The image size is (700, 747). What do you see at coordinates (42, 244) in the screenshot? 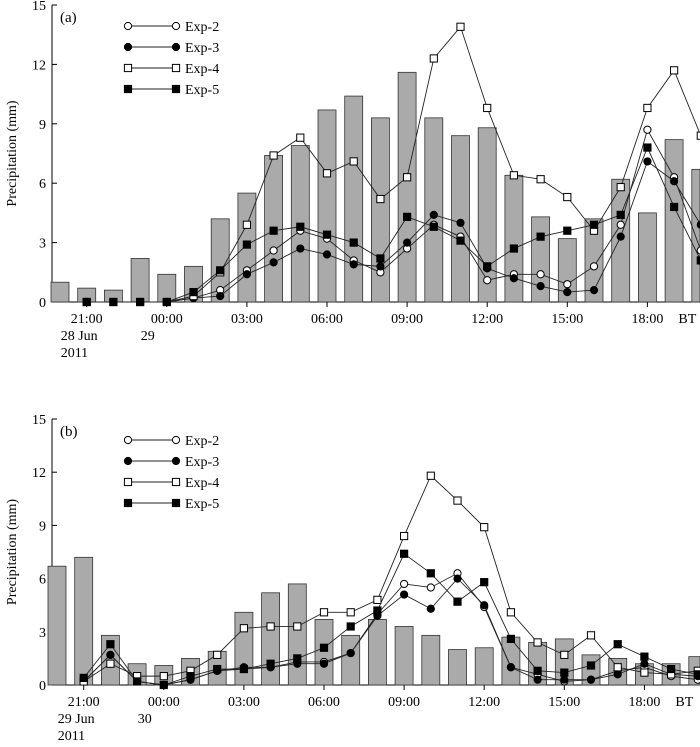
I see `y-tick-label: 3` at bounding box center [42, 244].